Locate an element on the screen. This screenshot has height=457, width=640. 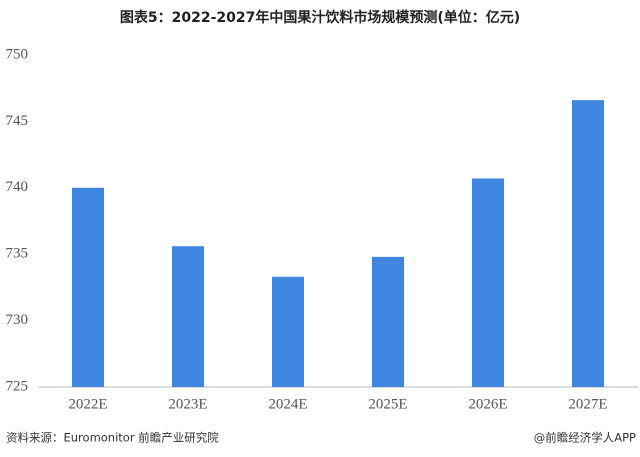
credit: @前瞻经济学人APP is located at coordinates (585, 438).